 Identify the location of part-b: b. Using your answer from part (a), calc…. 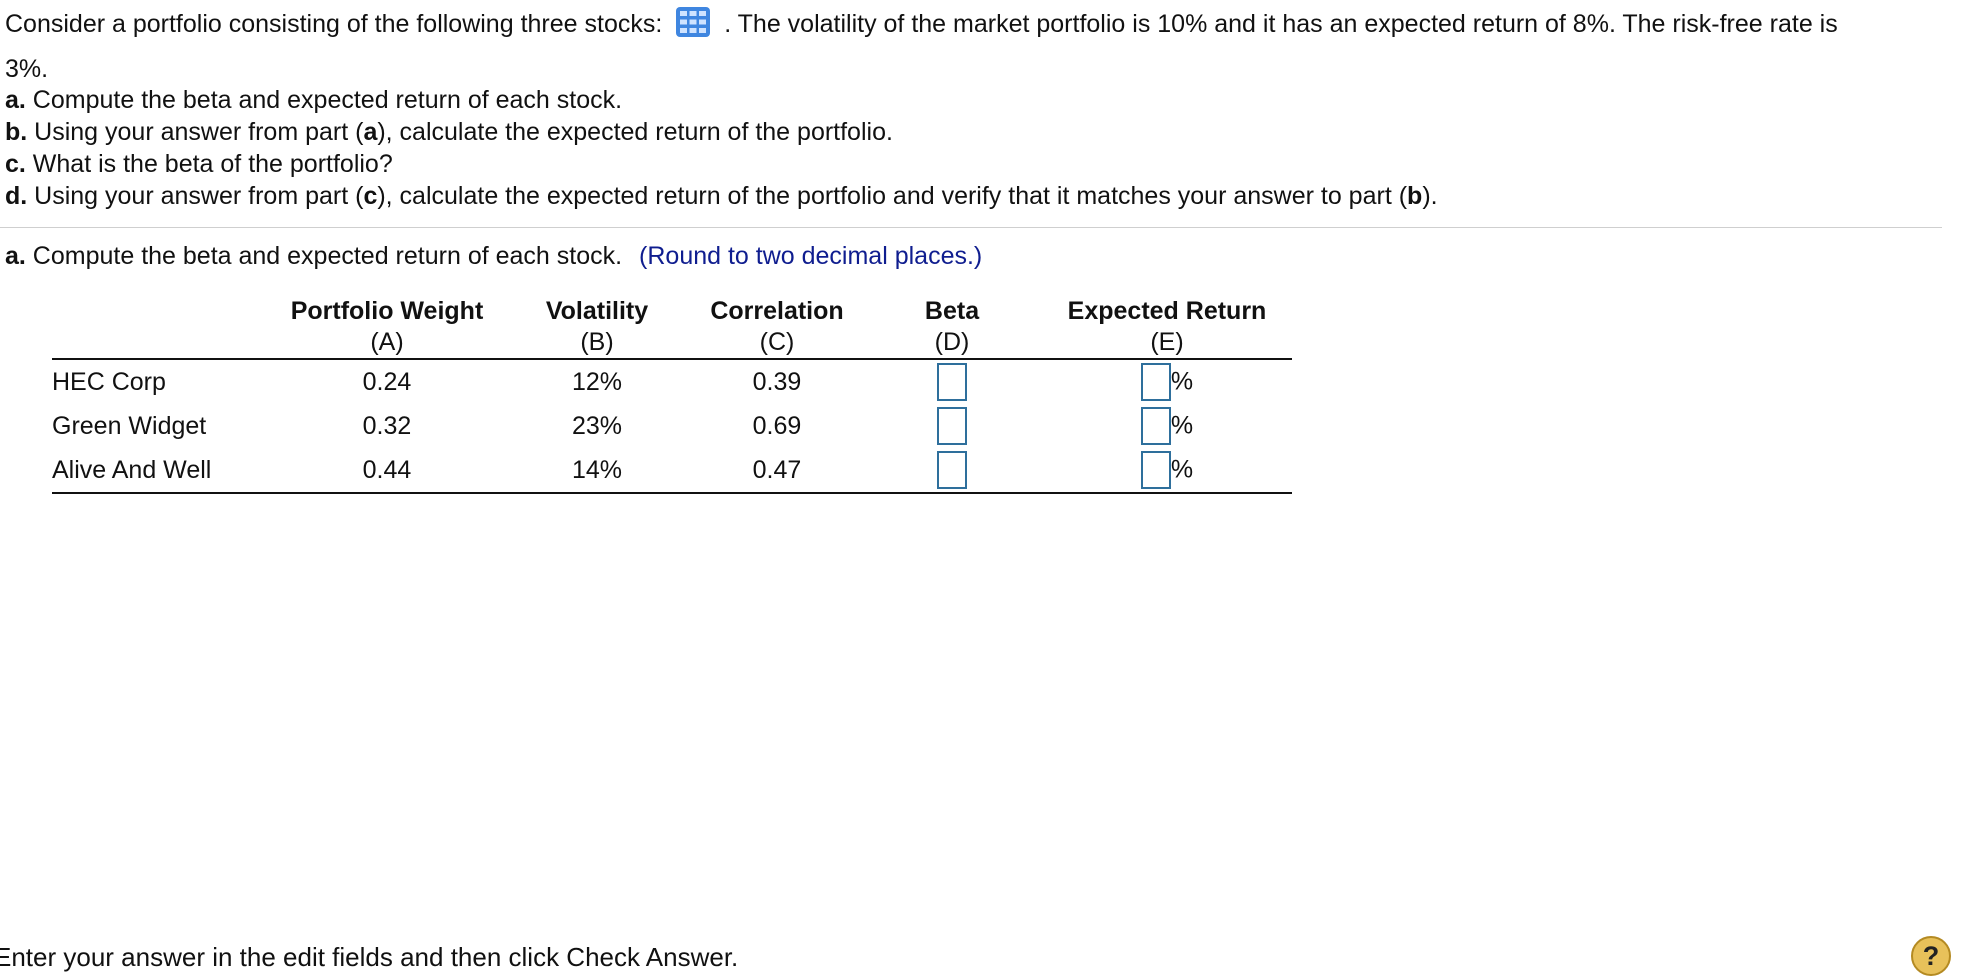
(449, 132).